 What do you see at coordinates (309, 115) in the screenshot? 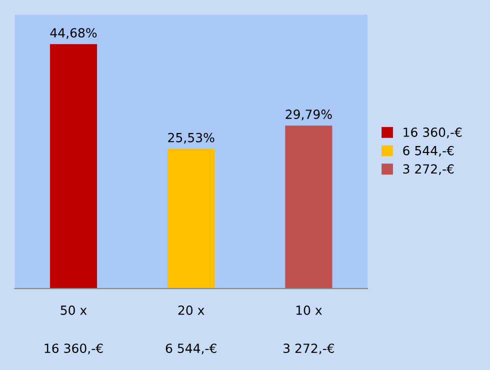
I see `data-label: 29,79%` at bounding box center [309, 115].